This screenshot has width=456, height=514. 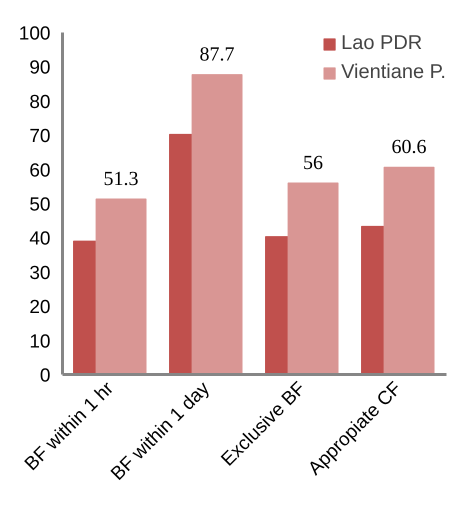 I want to click on data-label: 87.7, so click(x=217, y=55).